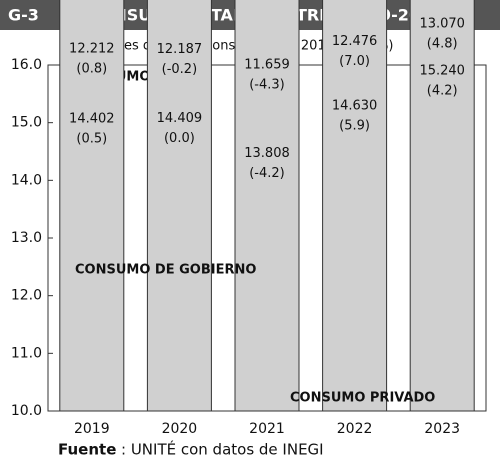 The height and width of the screenshot is (463, 500). Describe the element at coordinates (165, 270) in the screenshot. I see `annotation: CONSUMO DE GOBIERNO` at that location.